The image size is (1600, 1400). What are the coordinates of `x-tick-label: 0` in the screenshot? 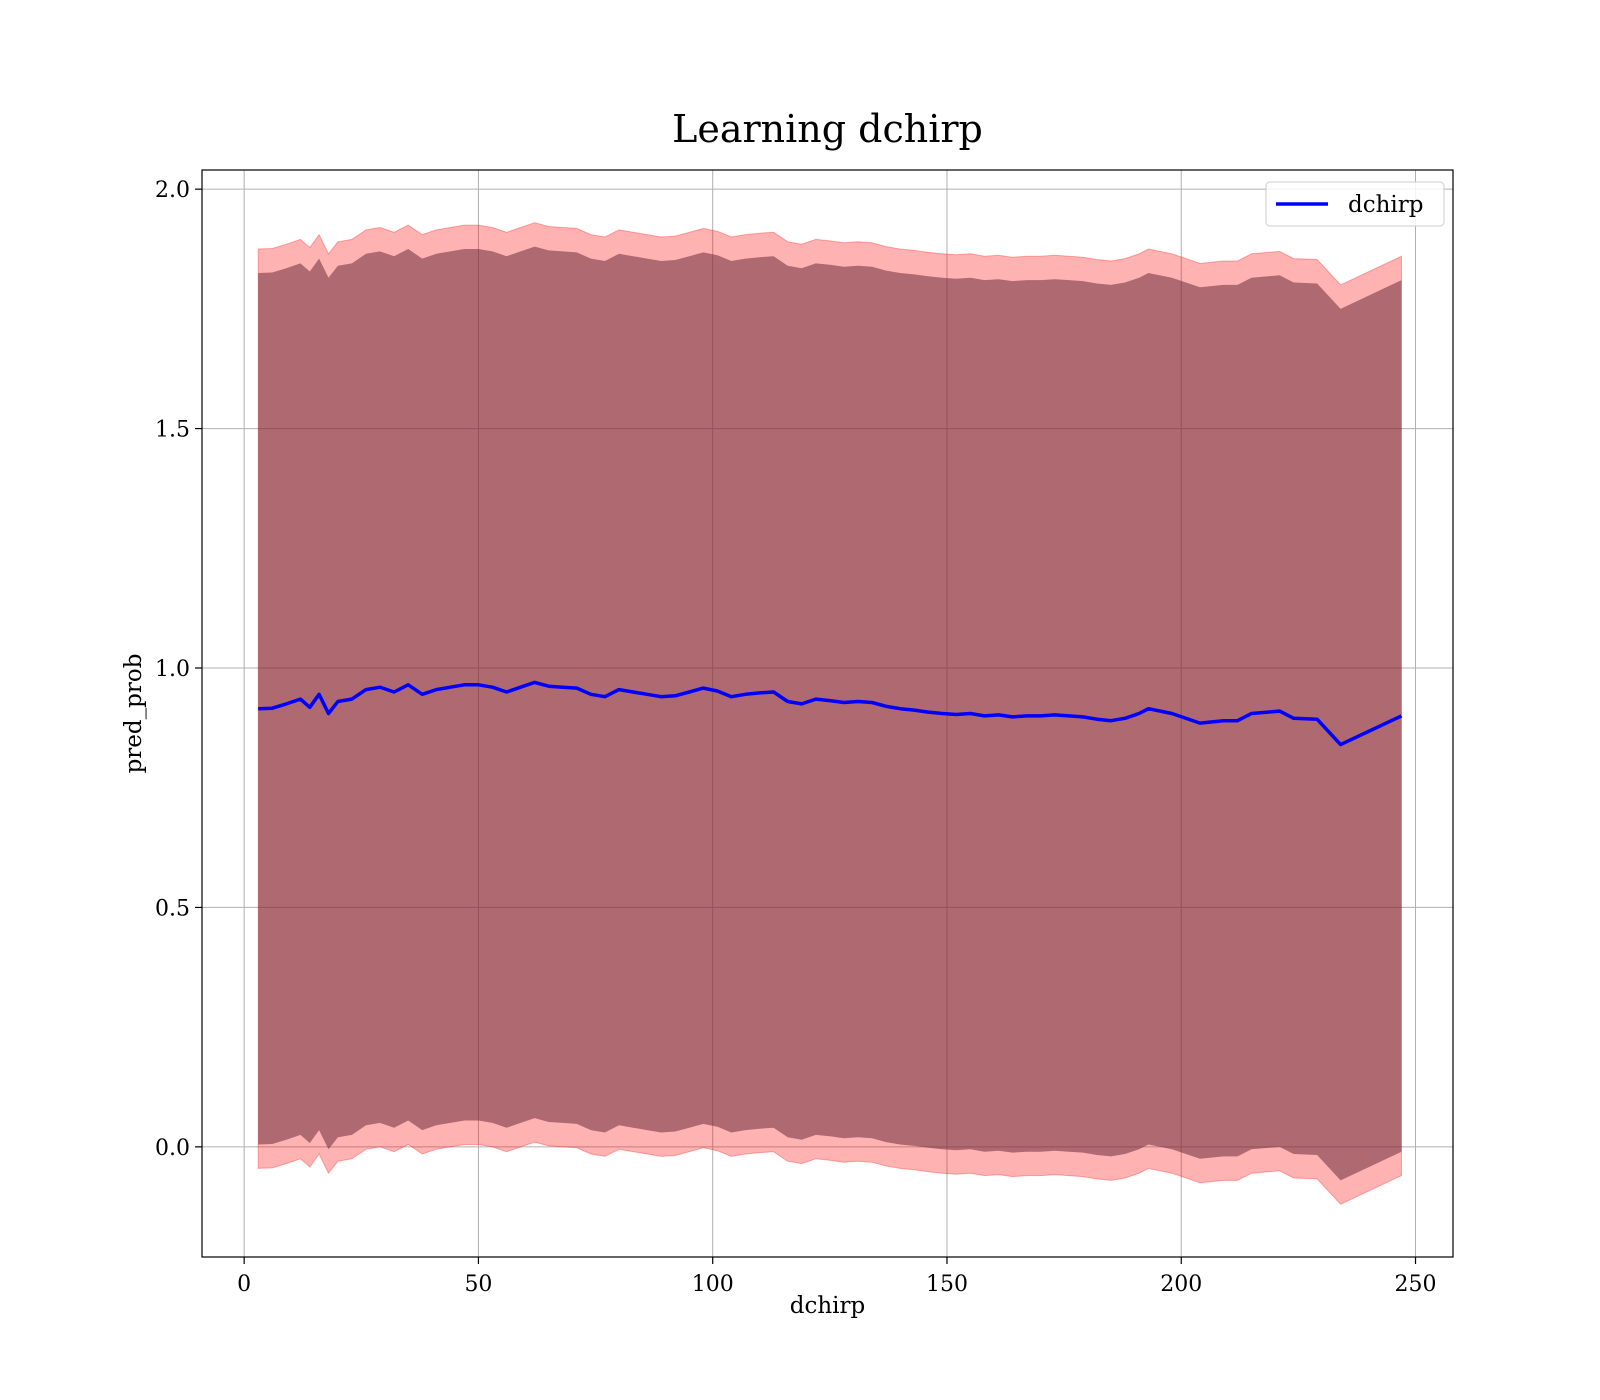 It's located at (244, 1284).